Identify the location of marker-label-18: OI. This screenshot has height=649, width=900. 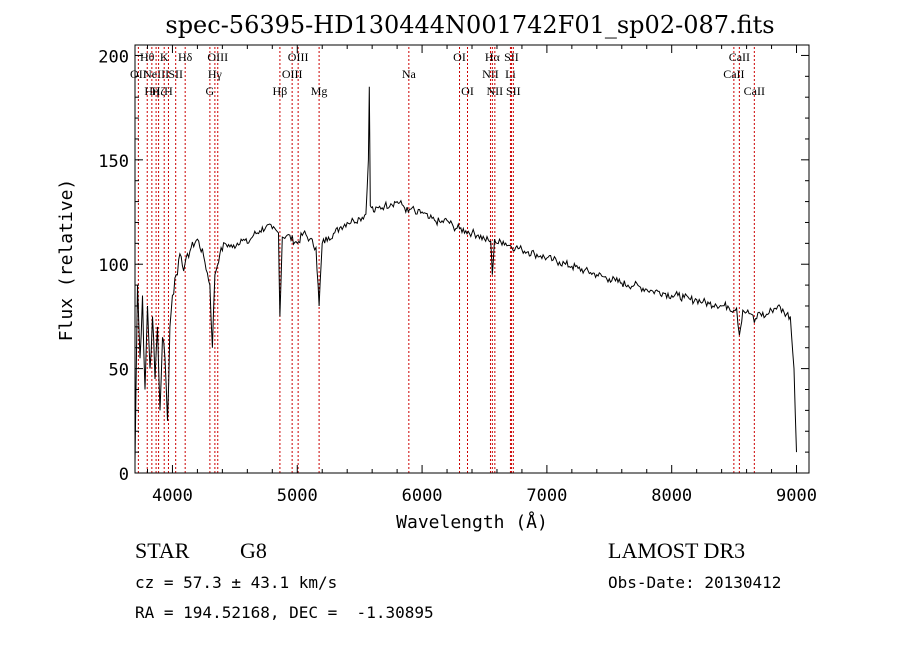
(467, 91).